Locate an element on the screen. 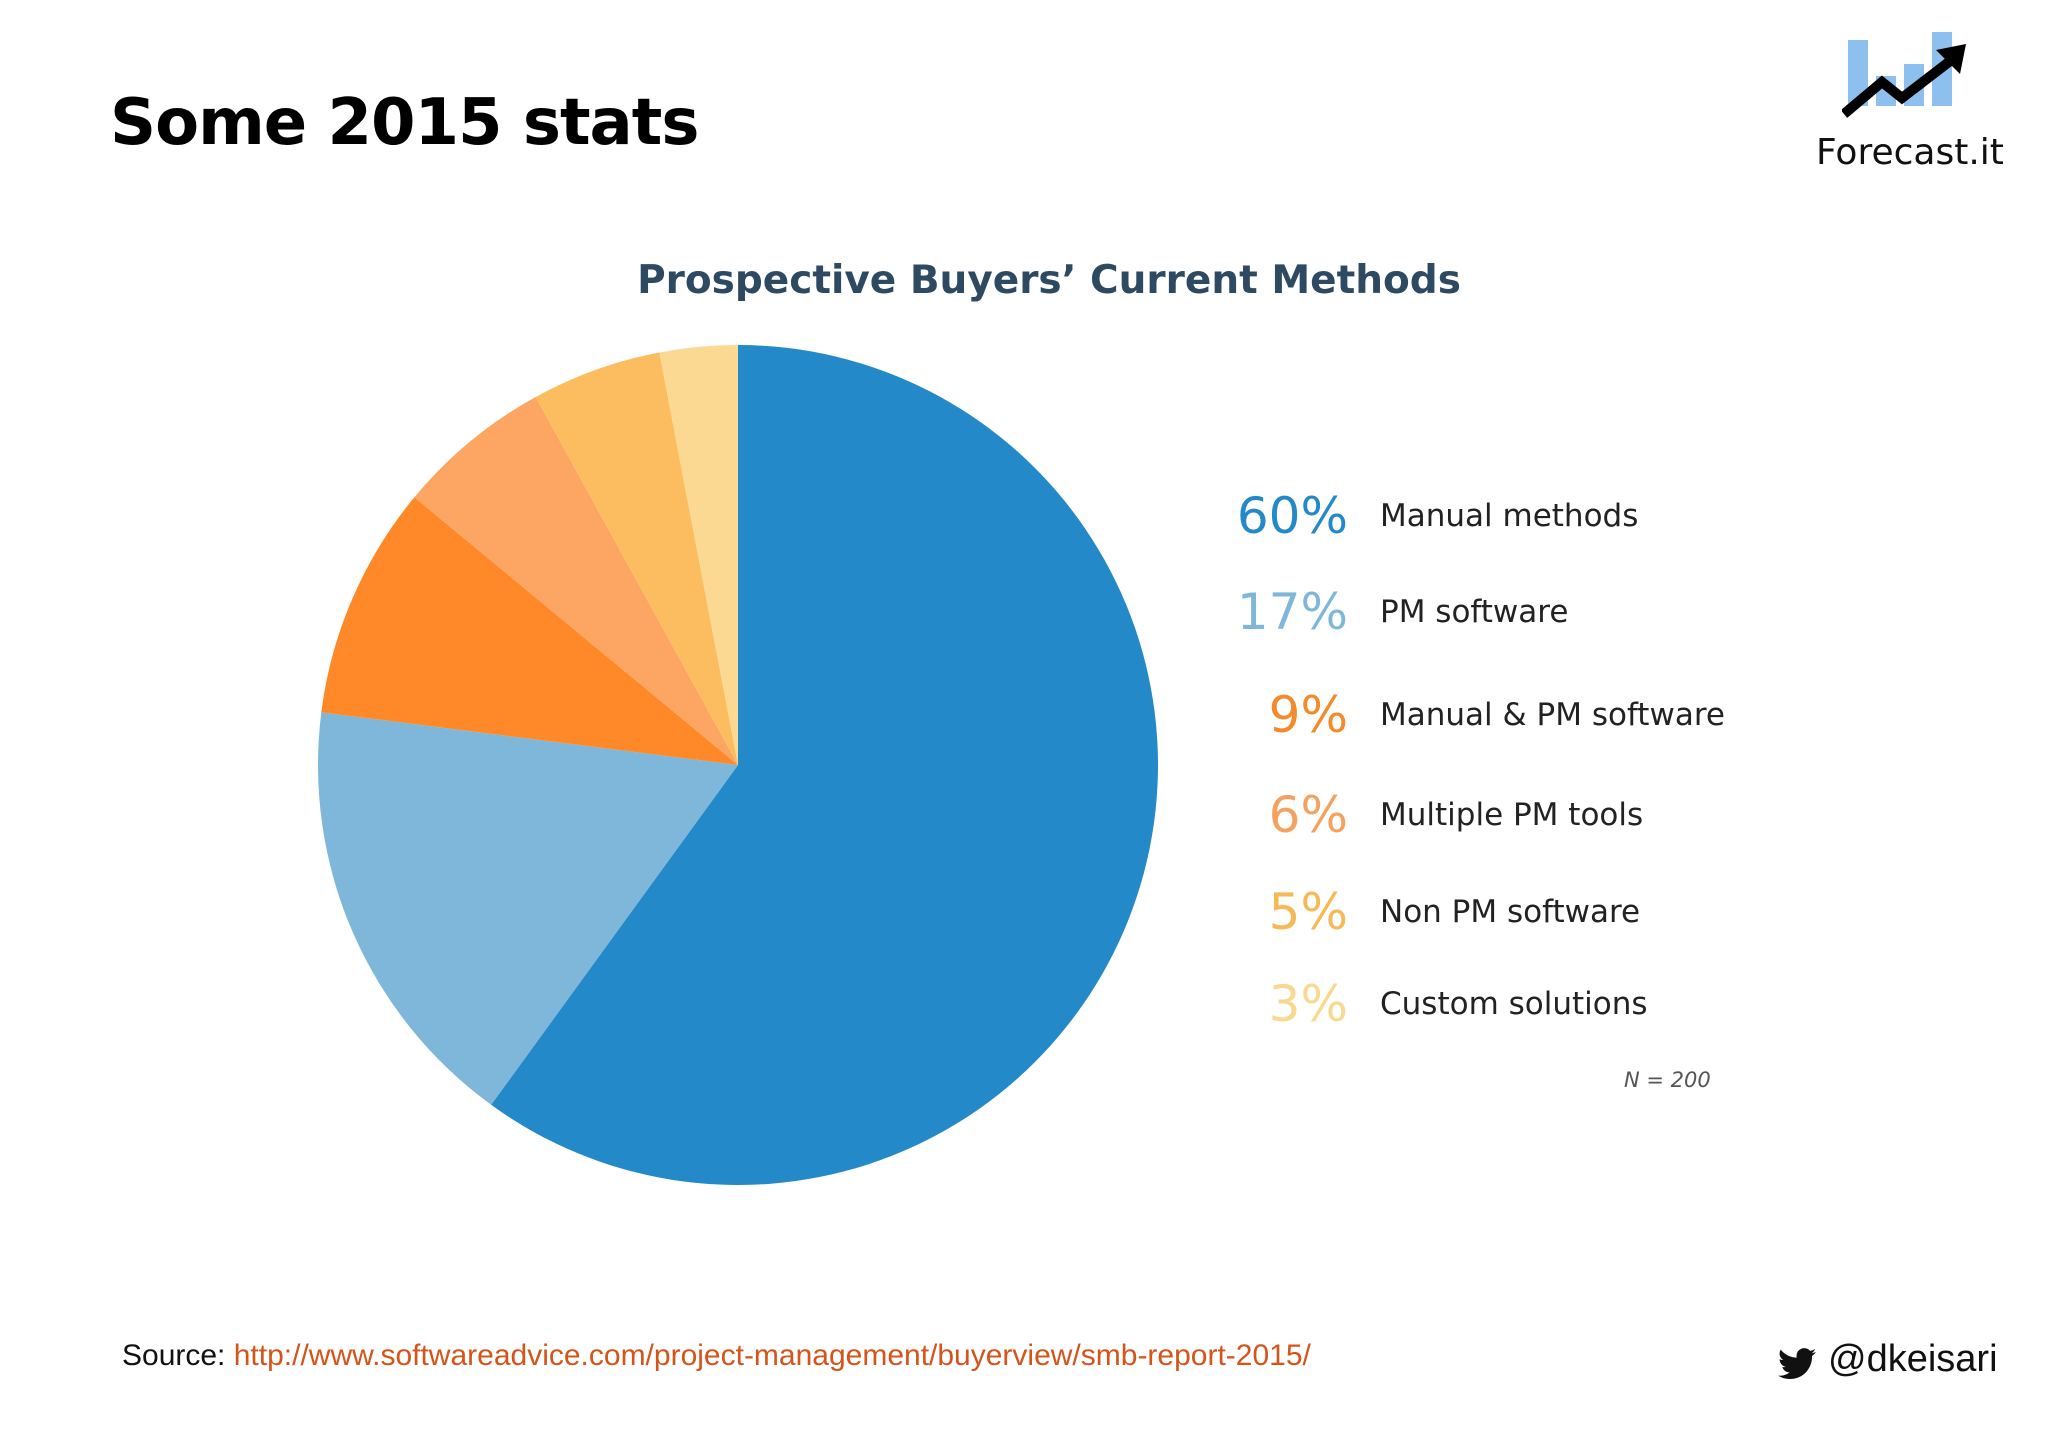  pie-slice-pm-software is located at coordinates (527, 908).